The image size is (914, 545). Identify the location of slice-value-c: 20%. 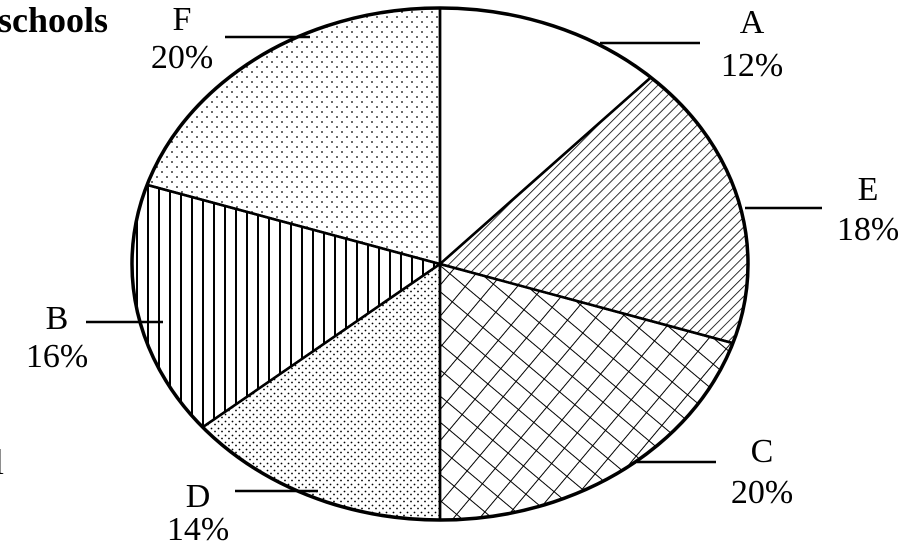
(762, 492).